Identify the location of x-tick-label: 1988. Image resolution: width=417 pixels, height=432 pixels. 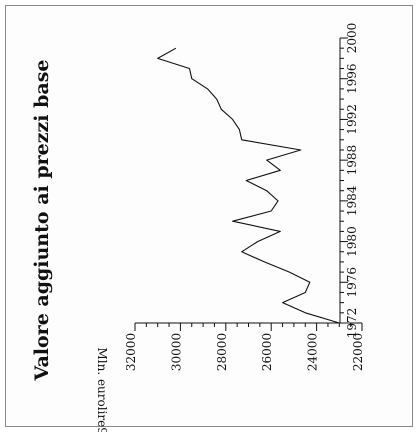
(352, 160).